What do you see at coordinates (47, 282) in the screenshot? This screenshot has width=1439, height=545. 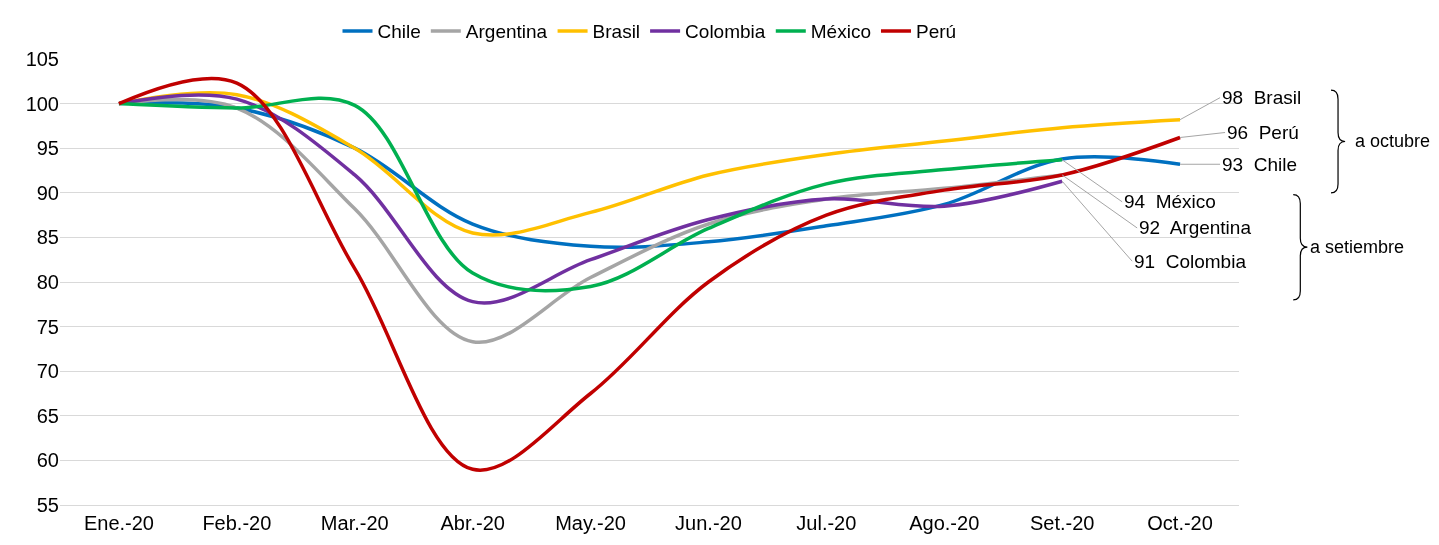 I see `y-tick-label: 80` at bounding box center [47, 282].